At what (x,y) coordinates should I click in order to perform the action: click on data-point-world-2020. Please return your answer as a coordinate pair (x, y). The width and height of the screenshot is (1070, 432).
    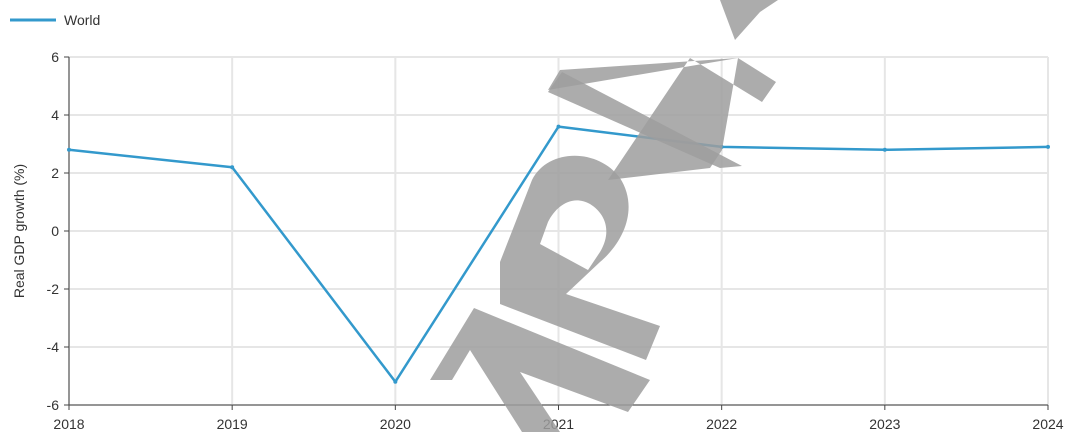
    Looking at the image, I should click on (395, 381).